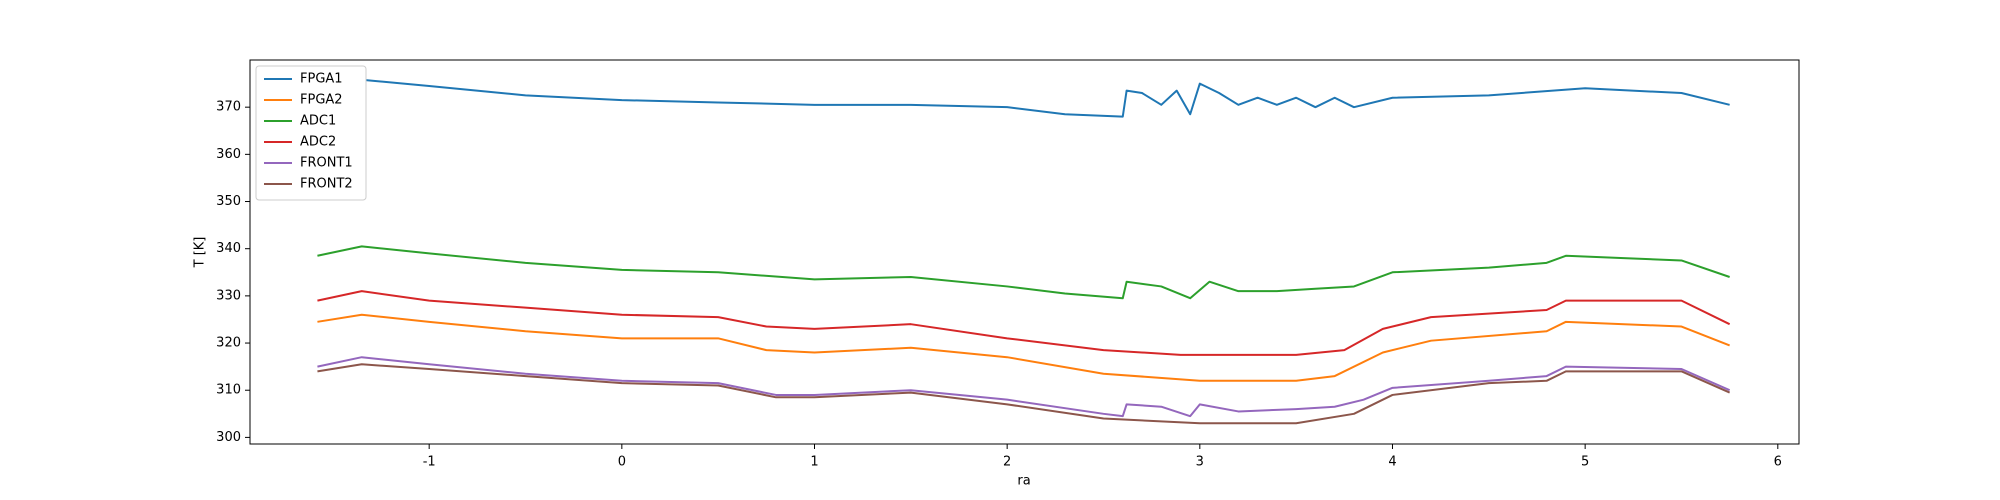  Describe the element at coordinates (228, 343) in the screenshot. I see `y-tick-label: 320` at that location.